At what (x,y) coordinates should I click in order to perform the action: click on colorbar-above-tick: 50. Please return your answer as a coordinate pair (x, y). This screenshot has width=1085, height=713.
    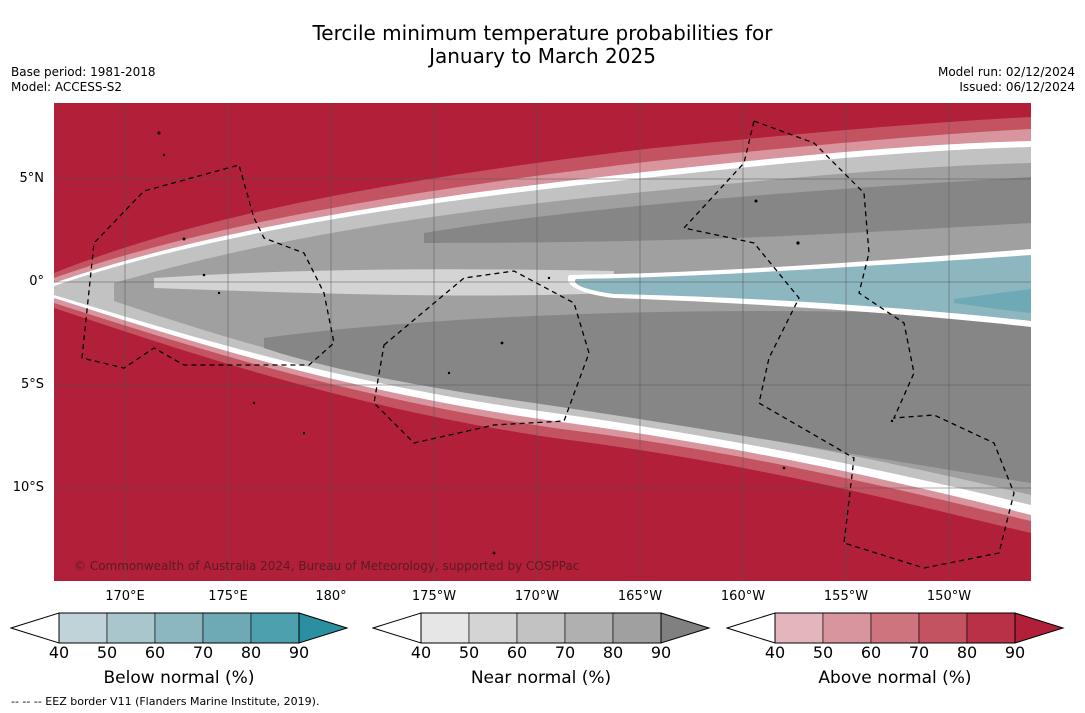
    Looking at the image, I should click on (823, 652).